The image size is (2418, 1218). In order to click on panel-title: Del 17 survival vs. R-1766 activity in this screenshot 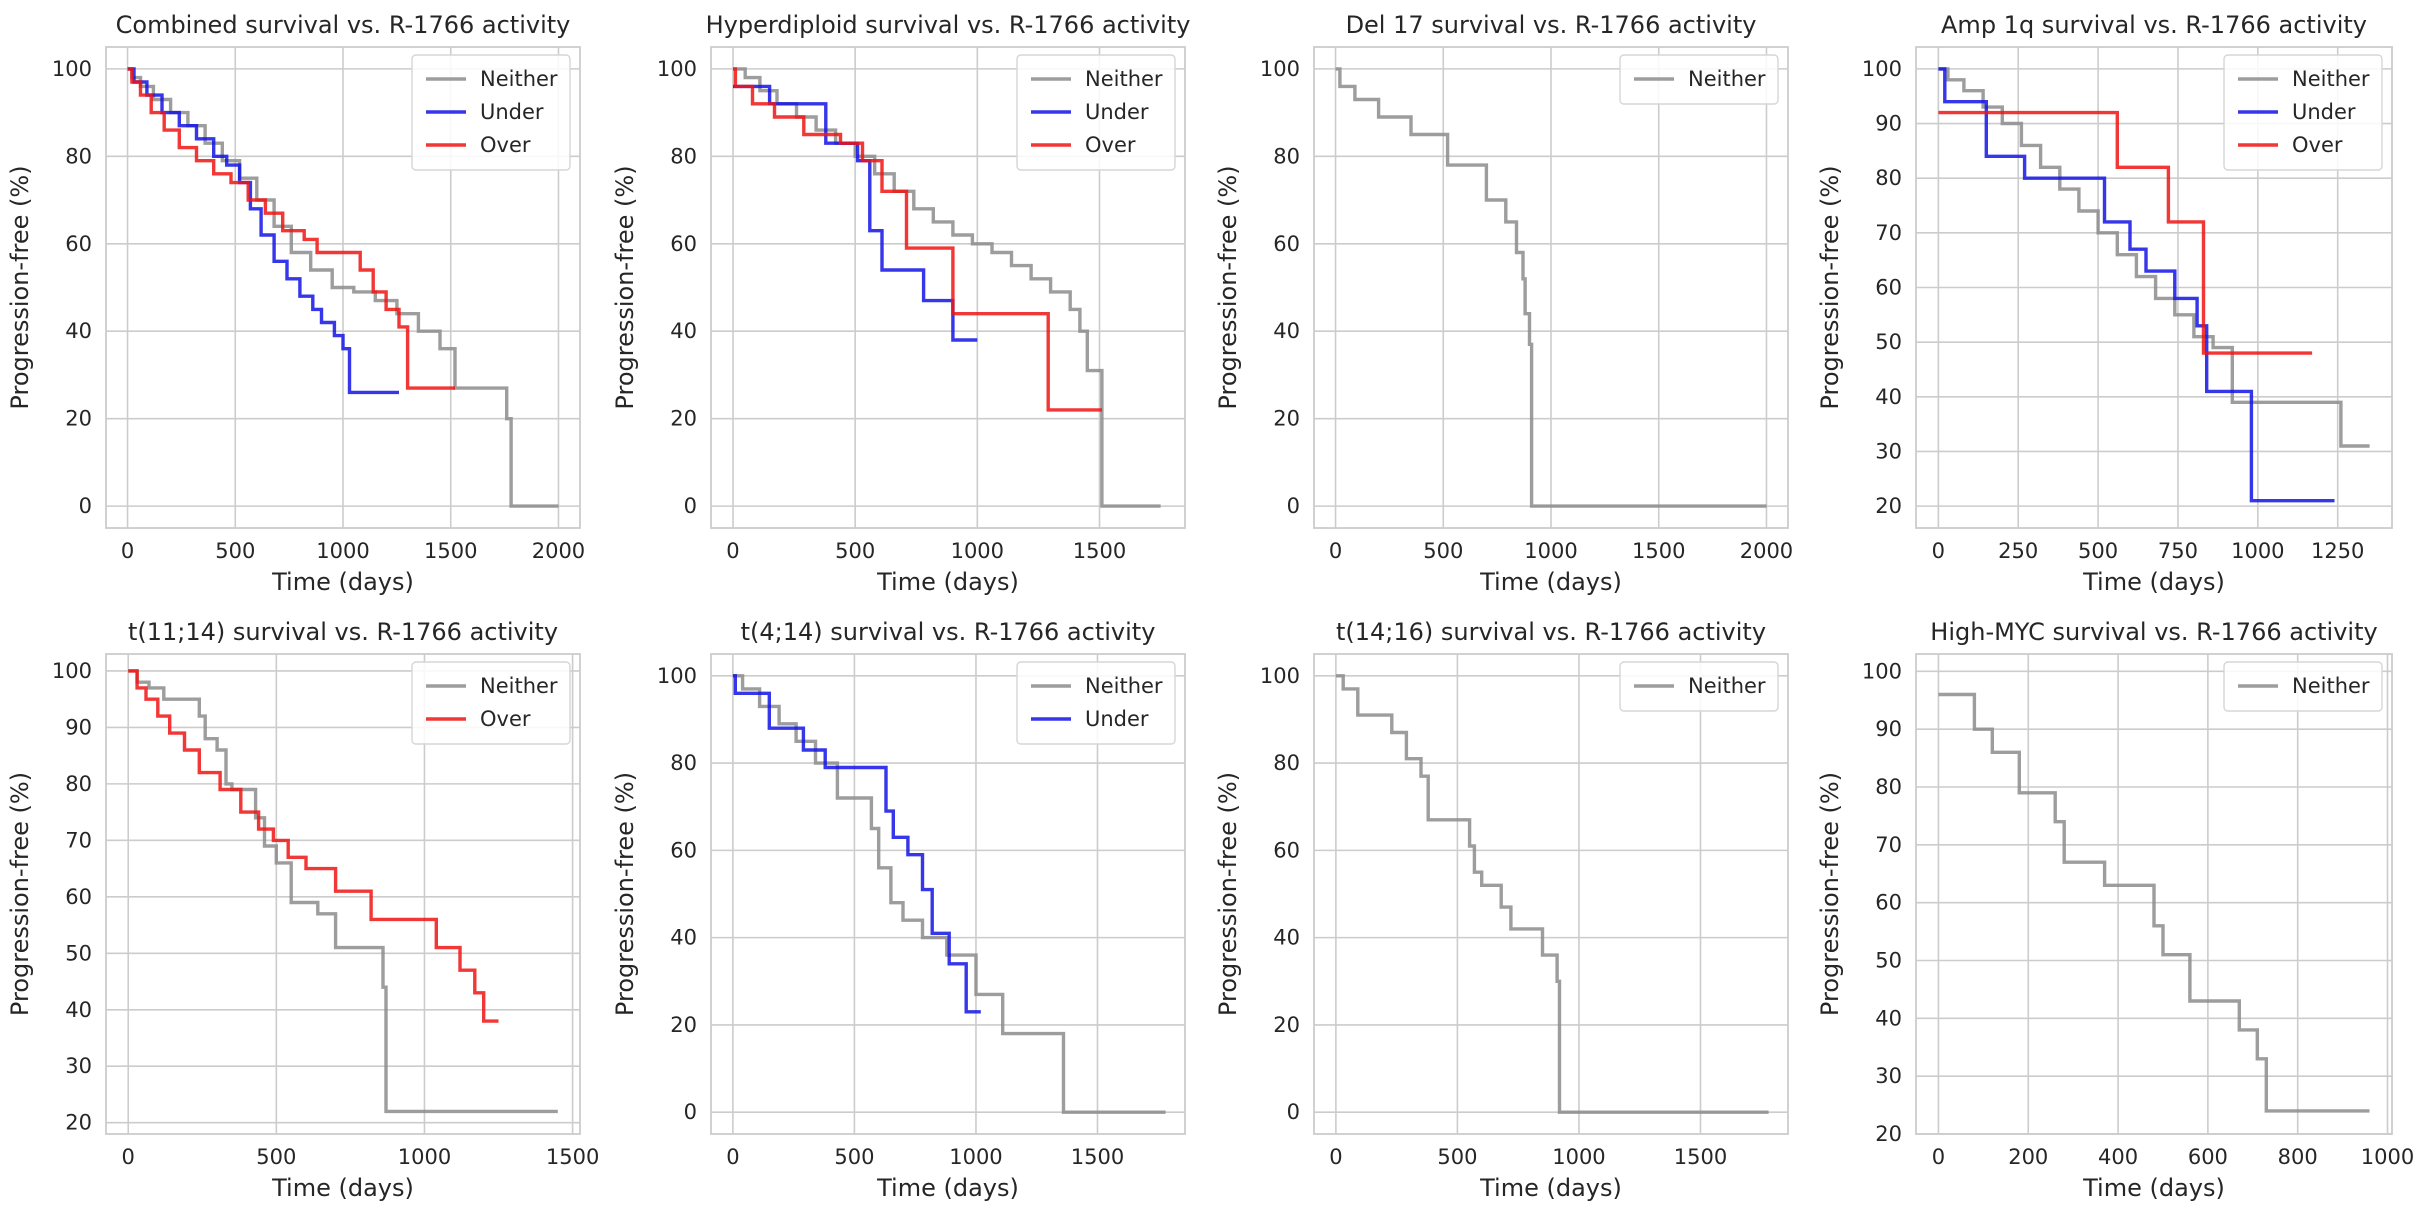, I will do `click(1551, 25)`.